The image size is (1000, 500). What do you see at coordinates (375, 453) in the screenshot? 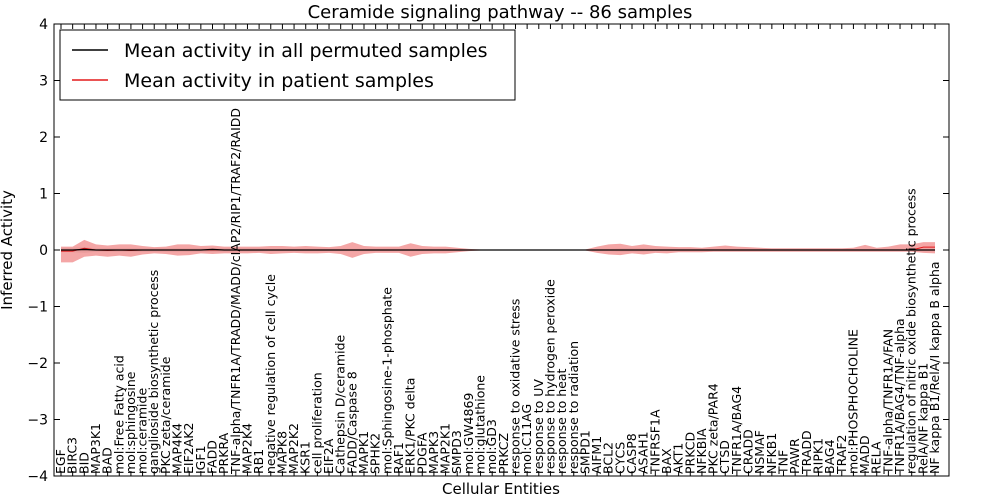
I see `x-tick-label: SPHK2` at bounding box center [375, 453].